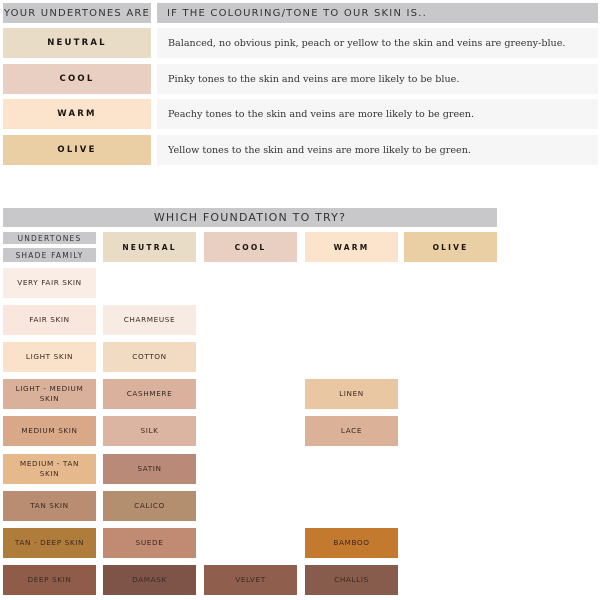 The height and width of the screenshot is (600, 600). What do you see at coordinates (450, 247) in the screenshot?
I see `column-header-olive: OLIVE` at bounding box center [450, 247].